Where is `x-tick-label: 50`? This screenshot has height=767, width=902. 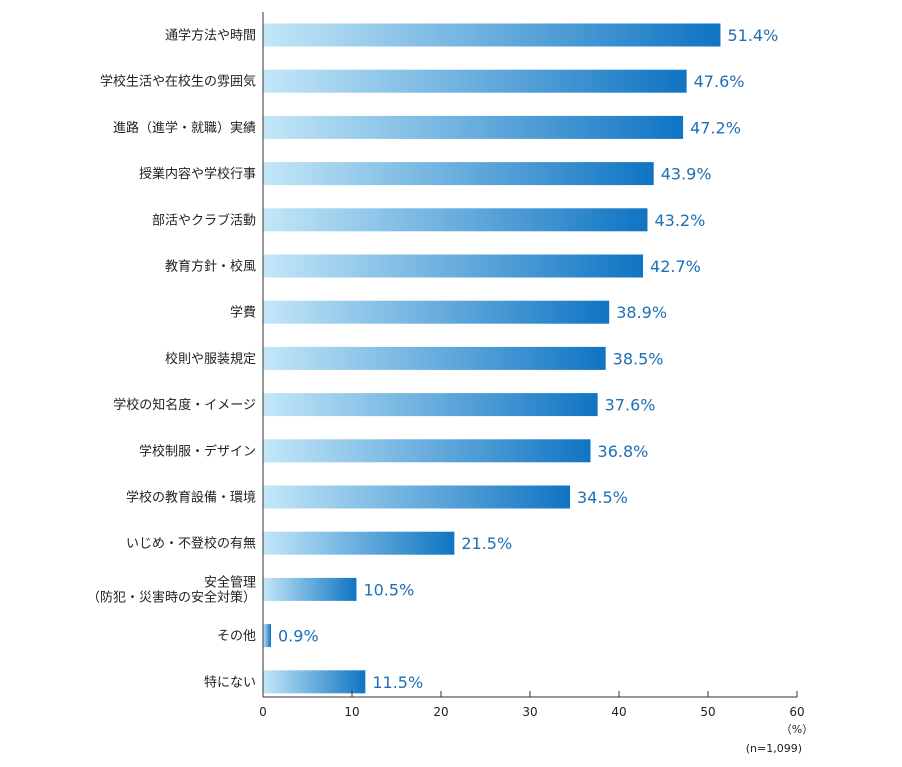 x-tick-label: 50 is located at coordinates (707, 712).